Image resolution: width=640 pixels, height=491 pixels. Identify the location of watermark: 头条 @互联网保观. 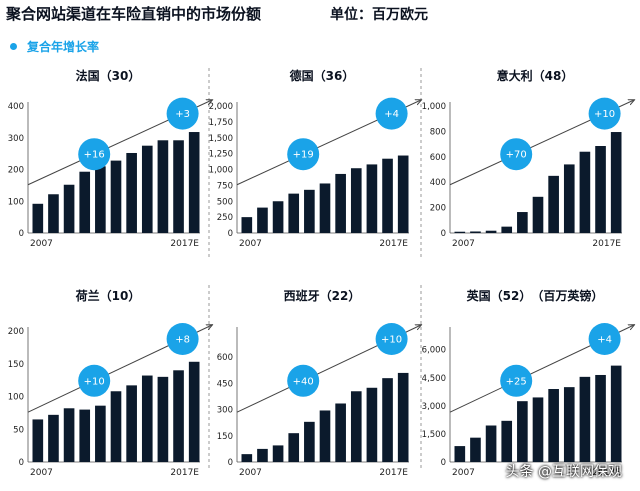
(563, 472).